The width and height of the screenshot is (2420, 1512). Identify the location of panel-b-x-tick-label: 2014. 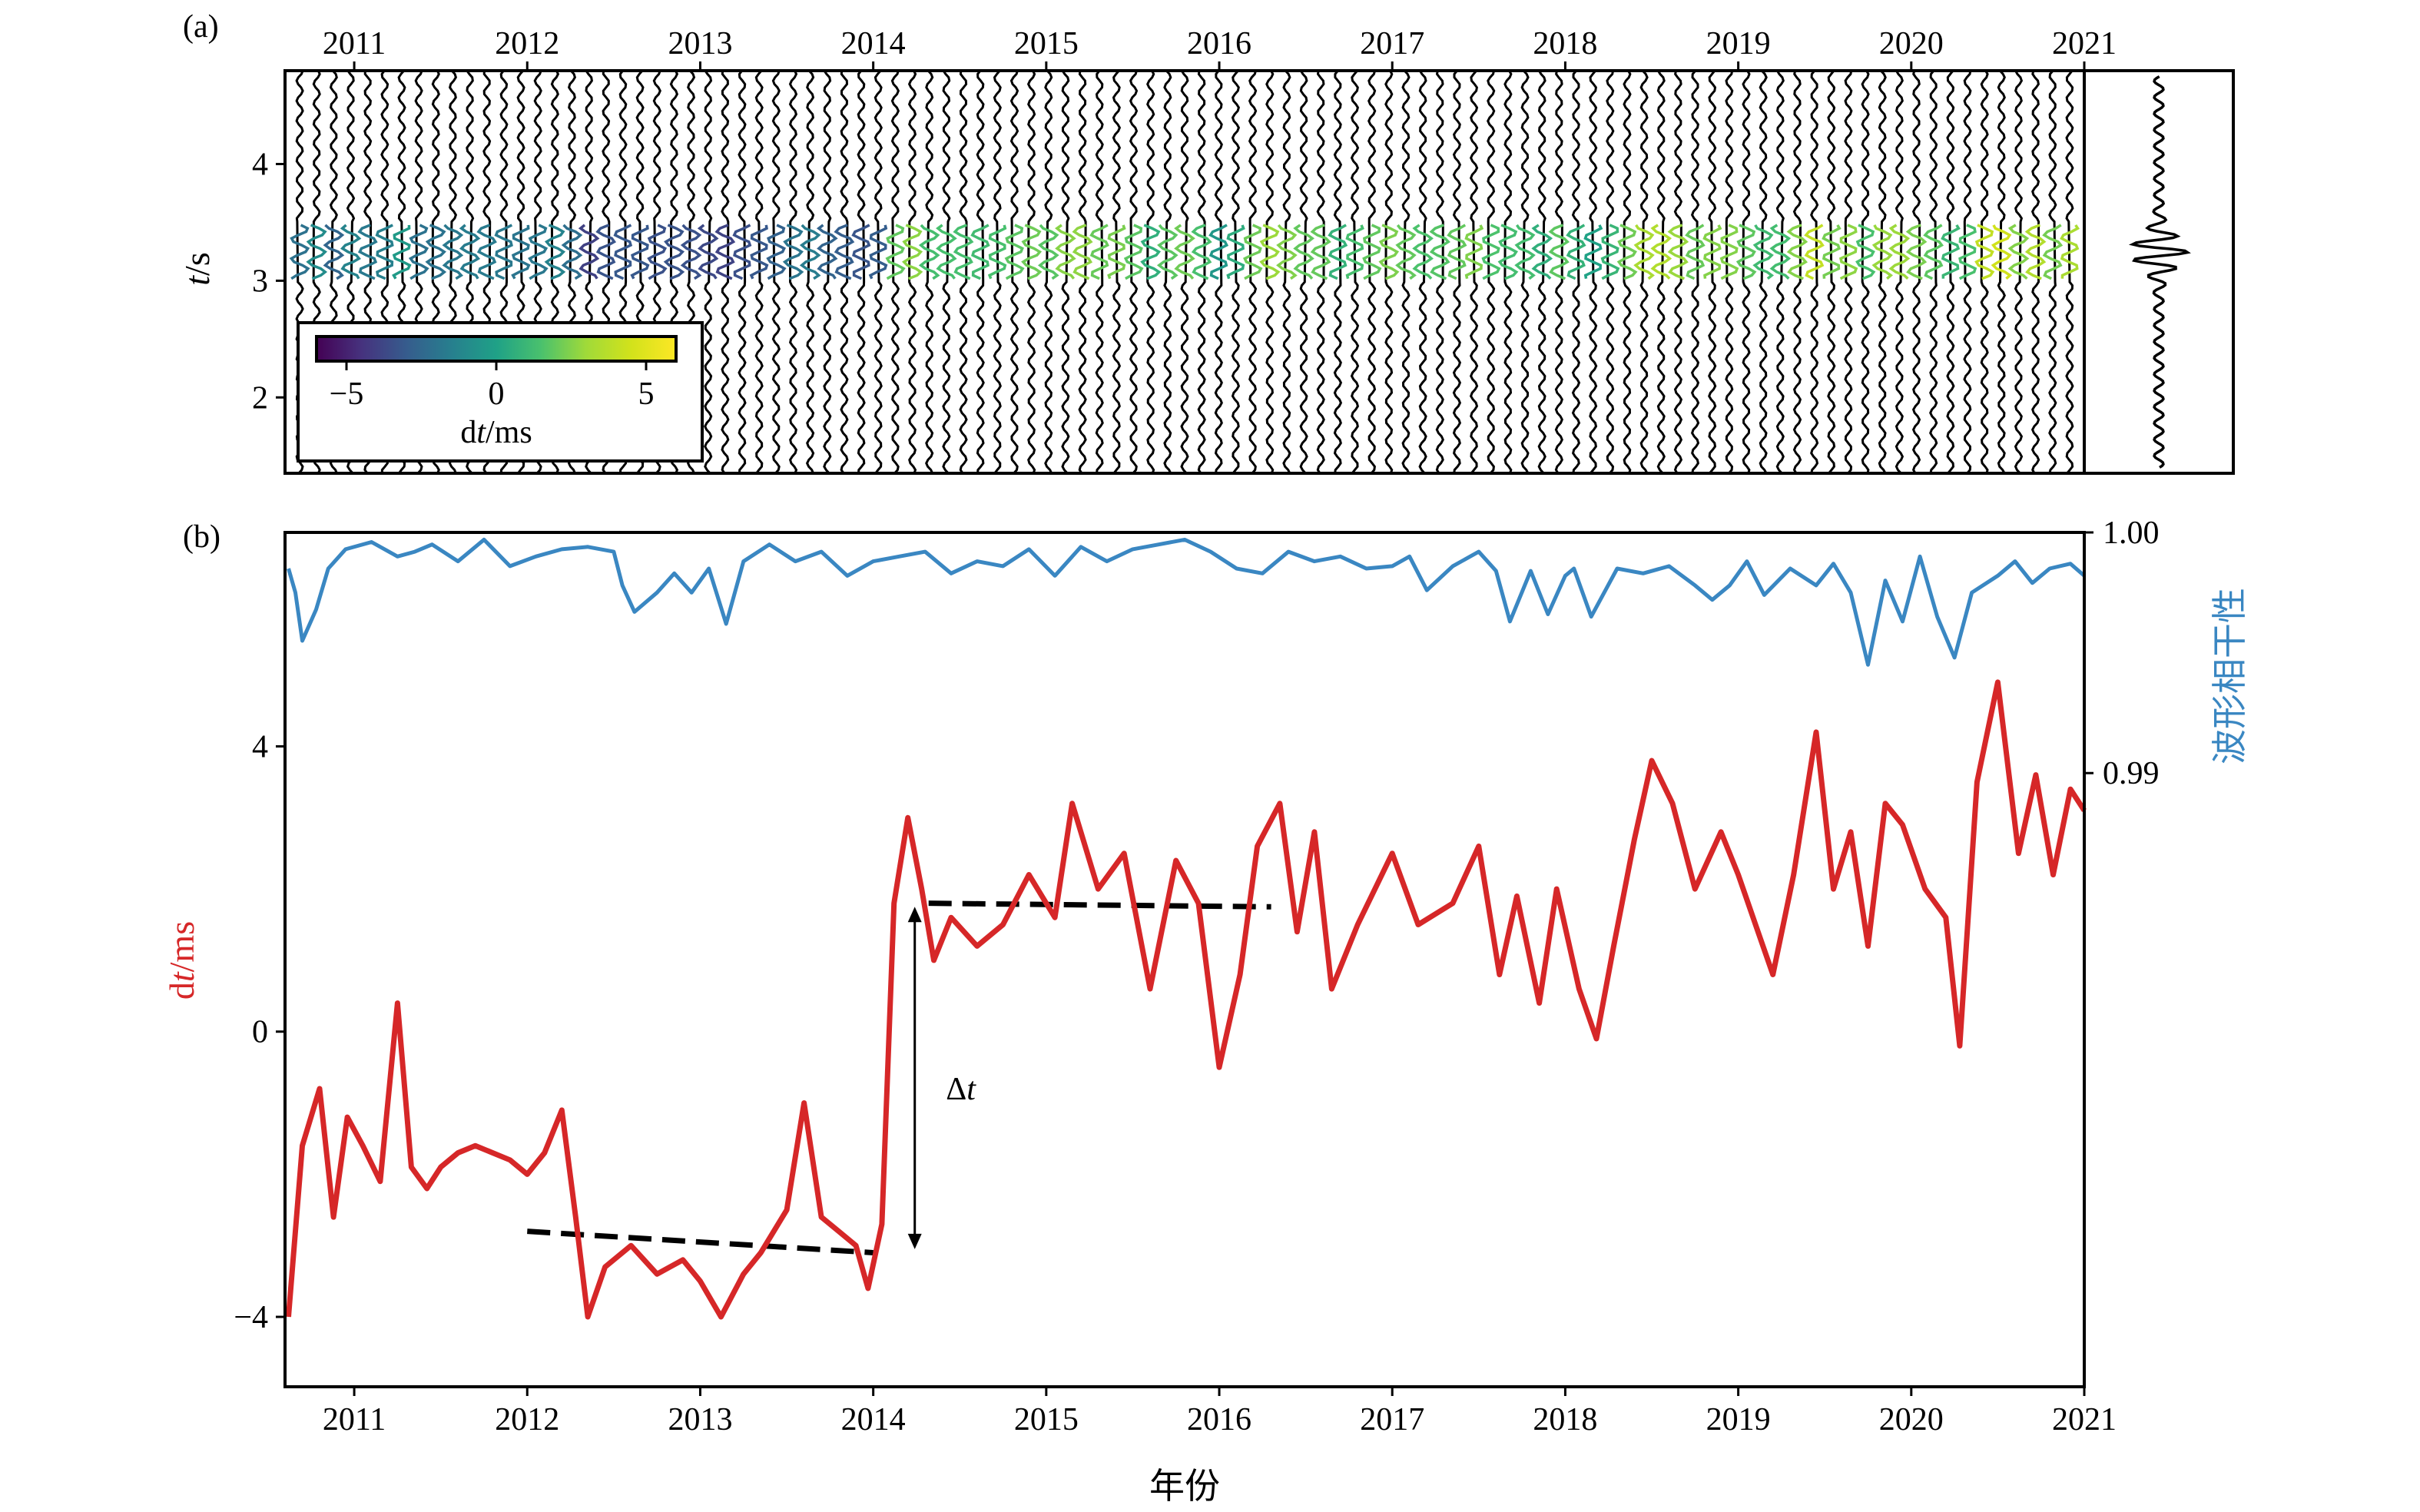
(873, 1419).